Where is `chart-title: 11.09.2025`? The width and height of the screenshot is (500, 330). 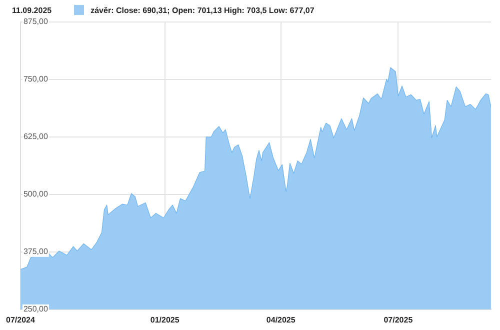 chart-title: 11.09.2025 is located at coordinates (32, 10).